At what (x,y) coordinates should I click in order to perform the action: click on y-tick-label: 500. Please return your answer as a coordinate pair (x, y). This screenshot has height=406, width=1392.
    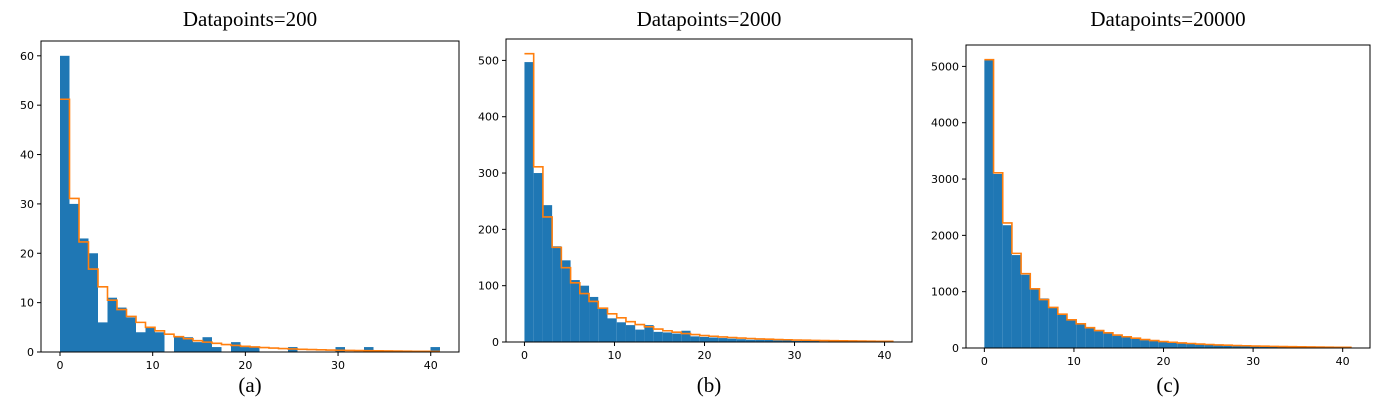
    Looking at the image, I should click on (488, 60).